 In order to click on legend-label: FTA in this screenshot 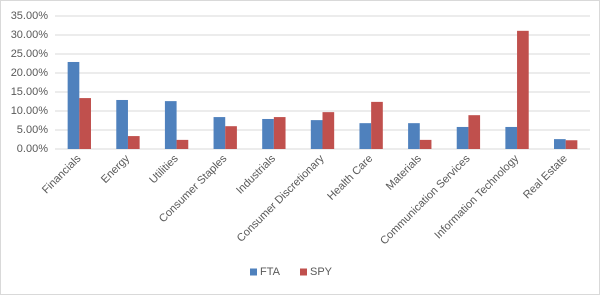, I will do `click(270, 272)`.